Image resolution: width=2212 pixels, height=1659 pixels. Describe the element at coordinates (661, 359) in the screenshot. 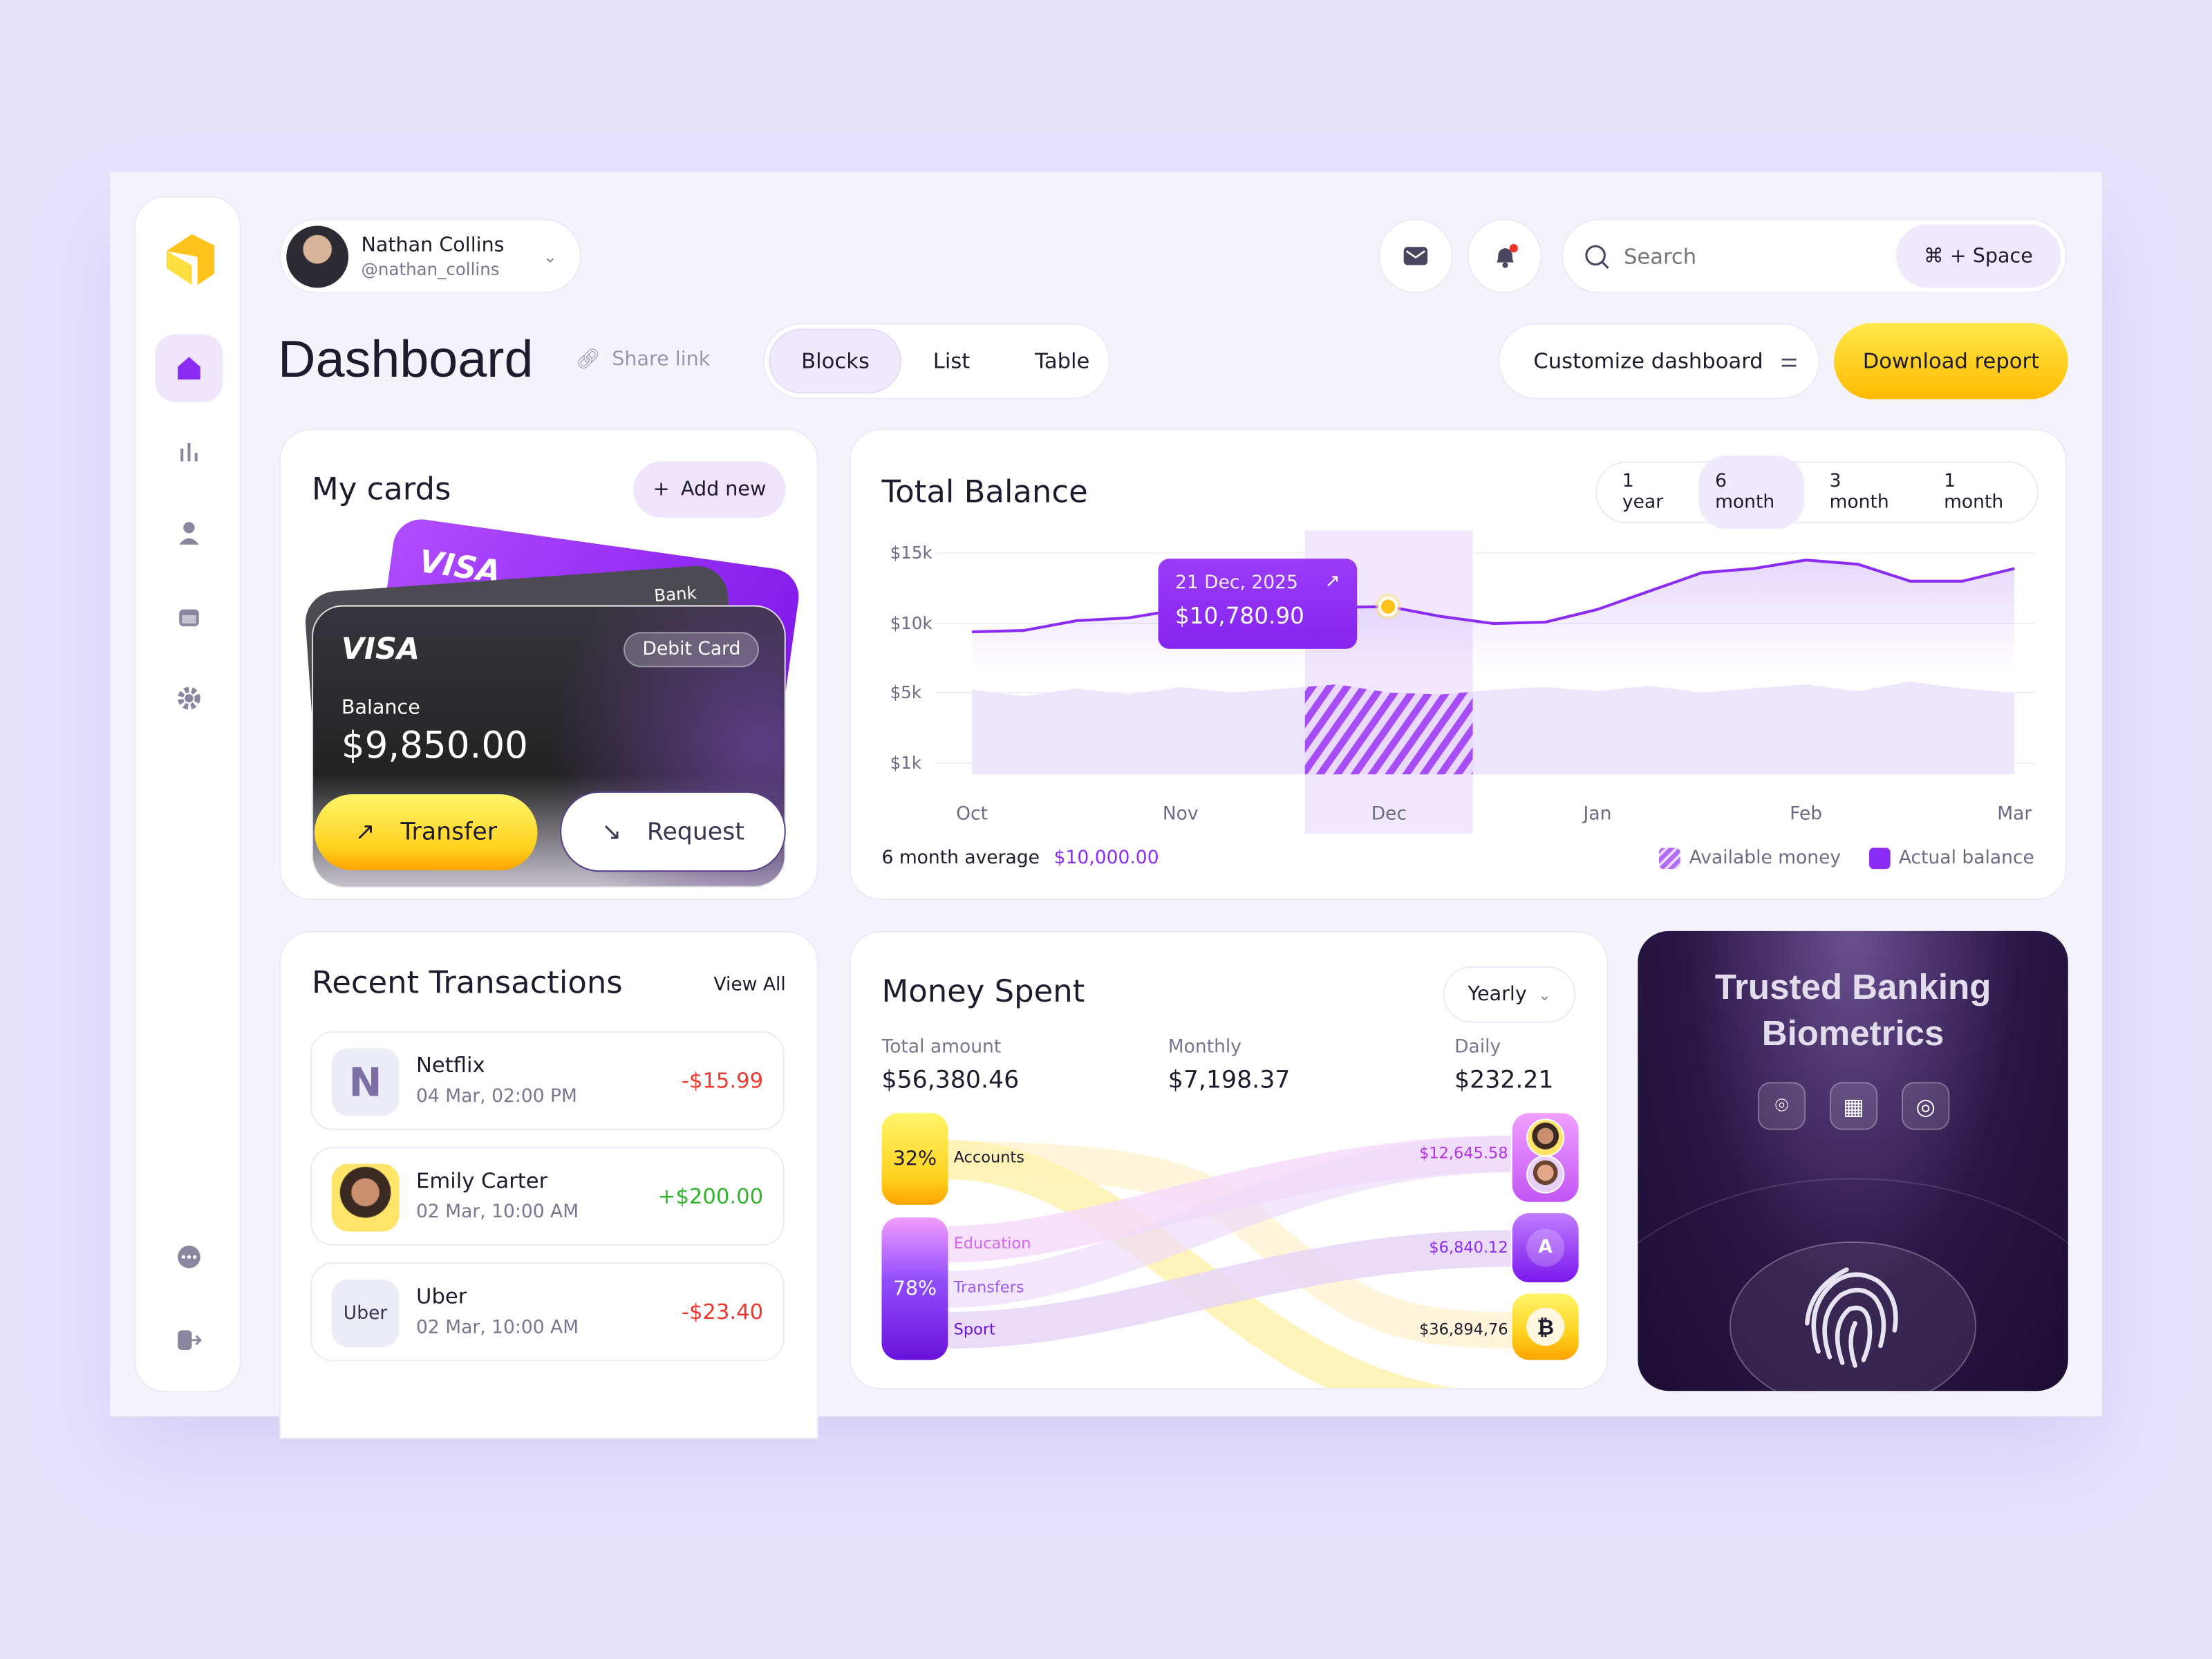

I see `share-link-label: Share link` at that location.